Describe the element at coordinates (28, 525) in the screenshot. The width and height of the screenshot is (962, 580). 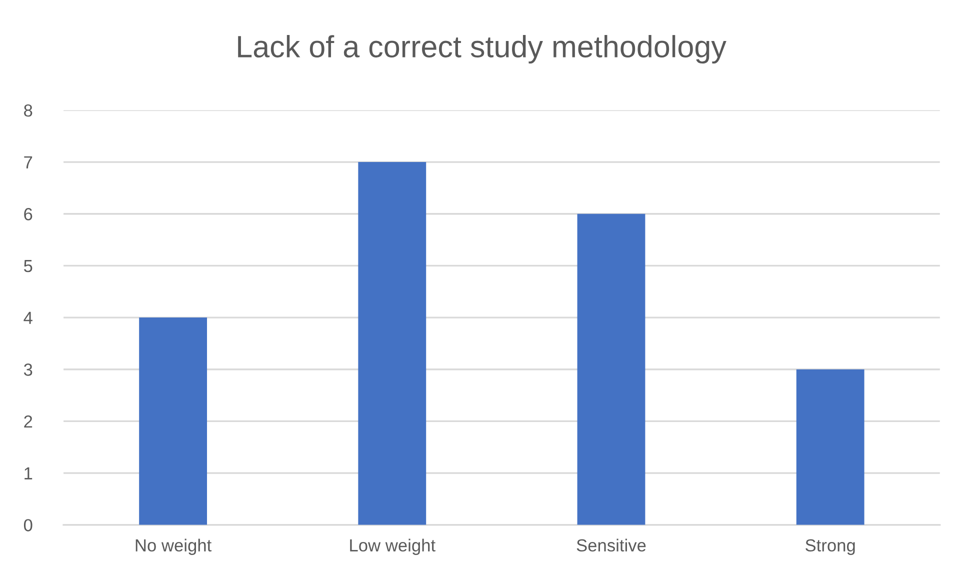
I see `y-tick-label: 0` at that location.